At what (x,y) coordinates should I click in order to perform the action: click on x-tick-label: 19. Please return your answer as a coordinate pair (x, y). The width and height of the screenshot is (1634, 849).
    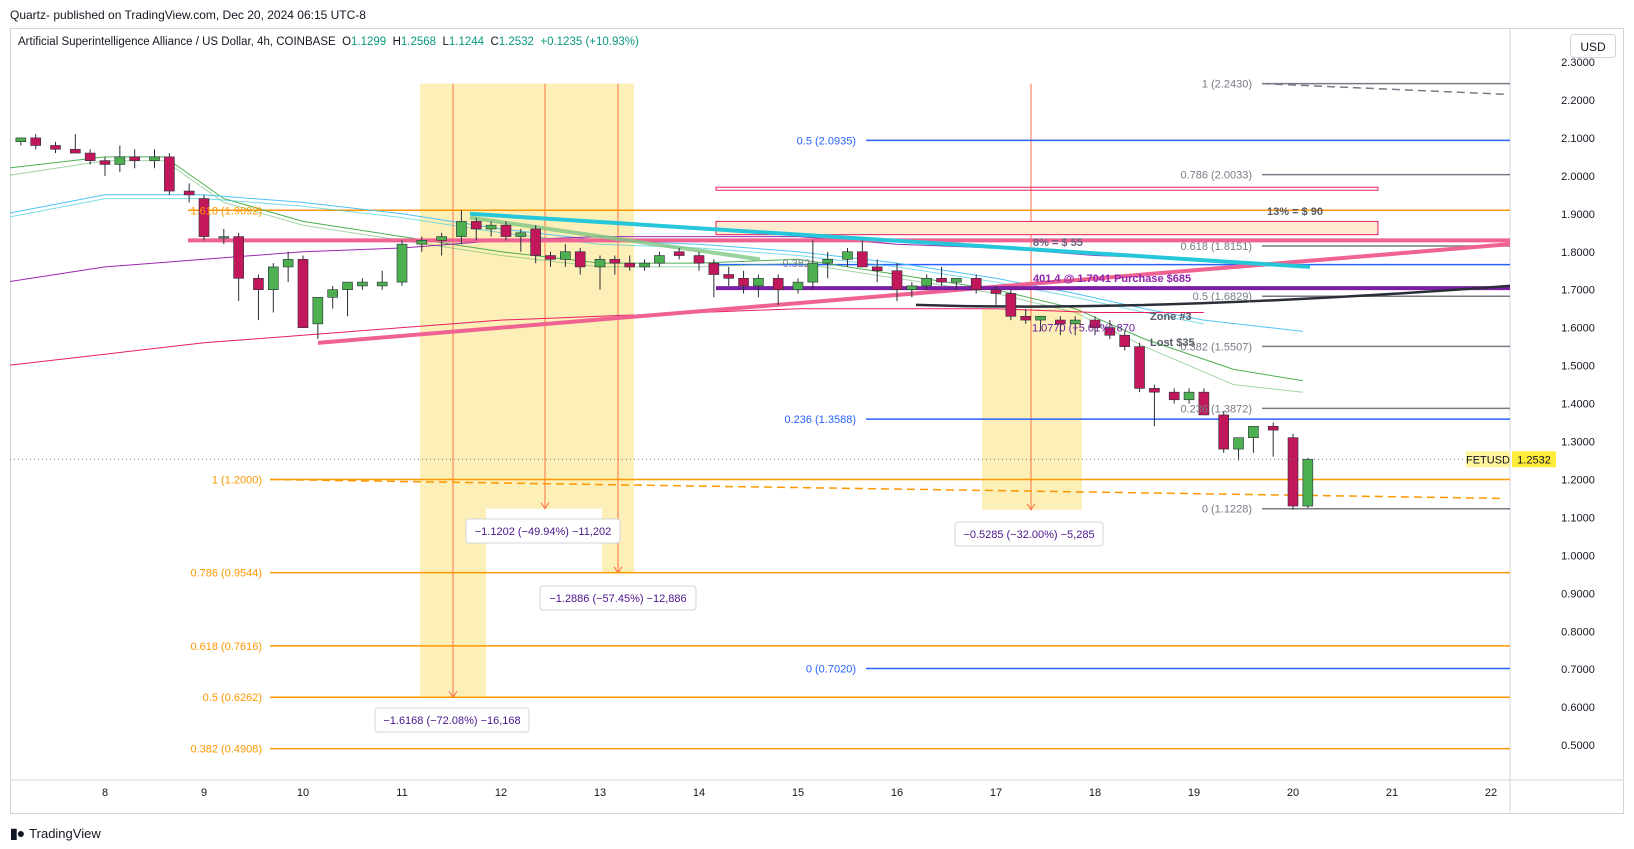
    Looking at the image, I should click on (1194, 793).